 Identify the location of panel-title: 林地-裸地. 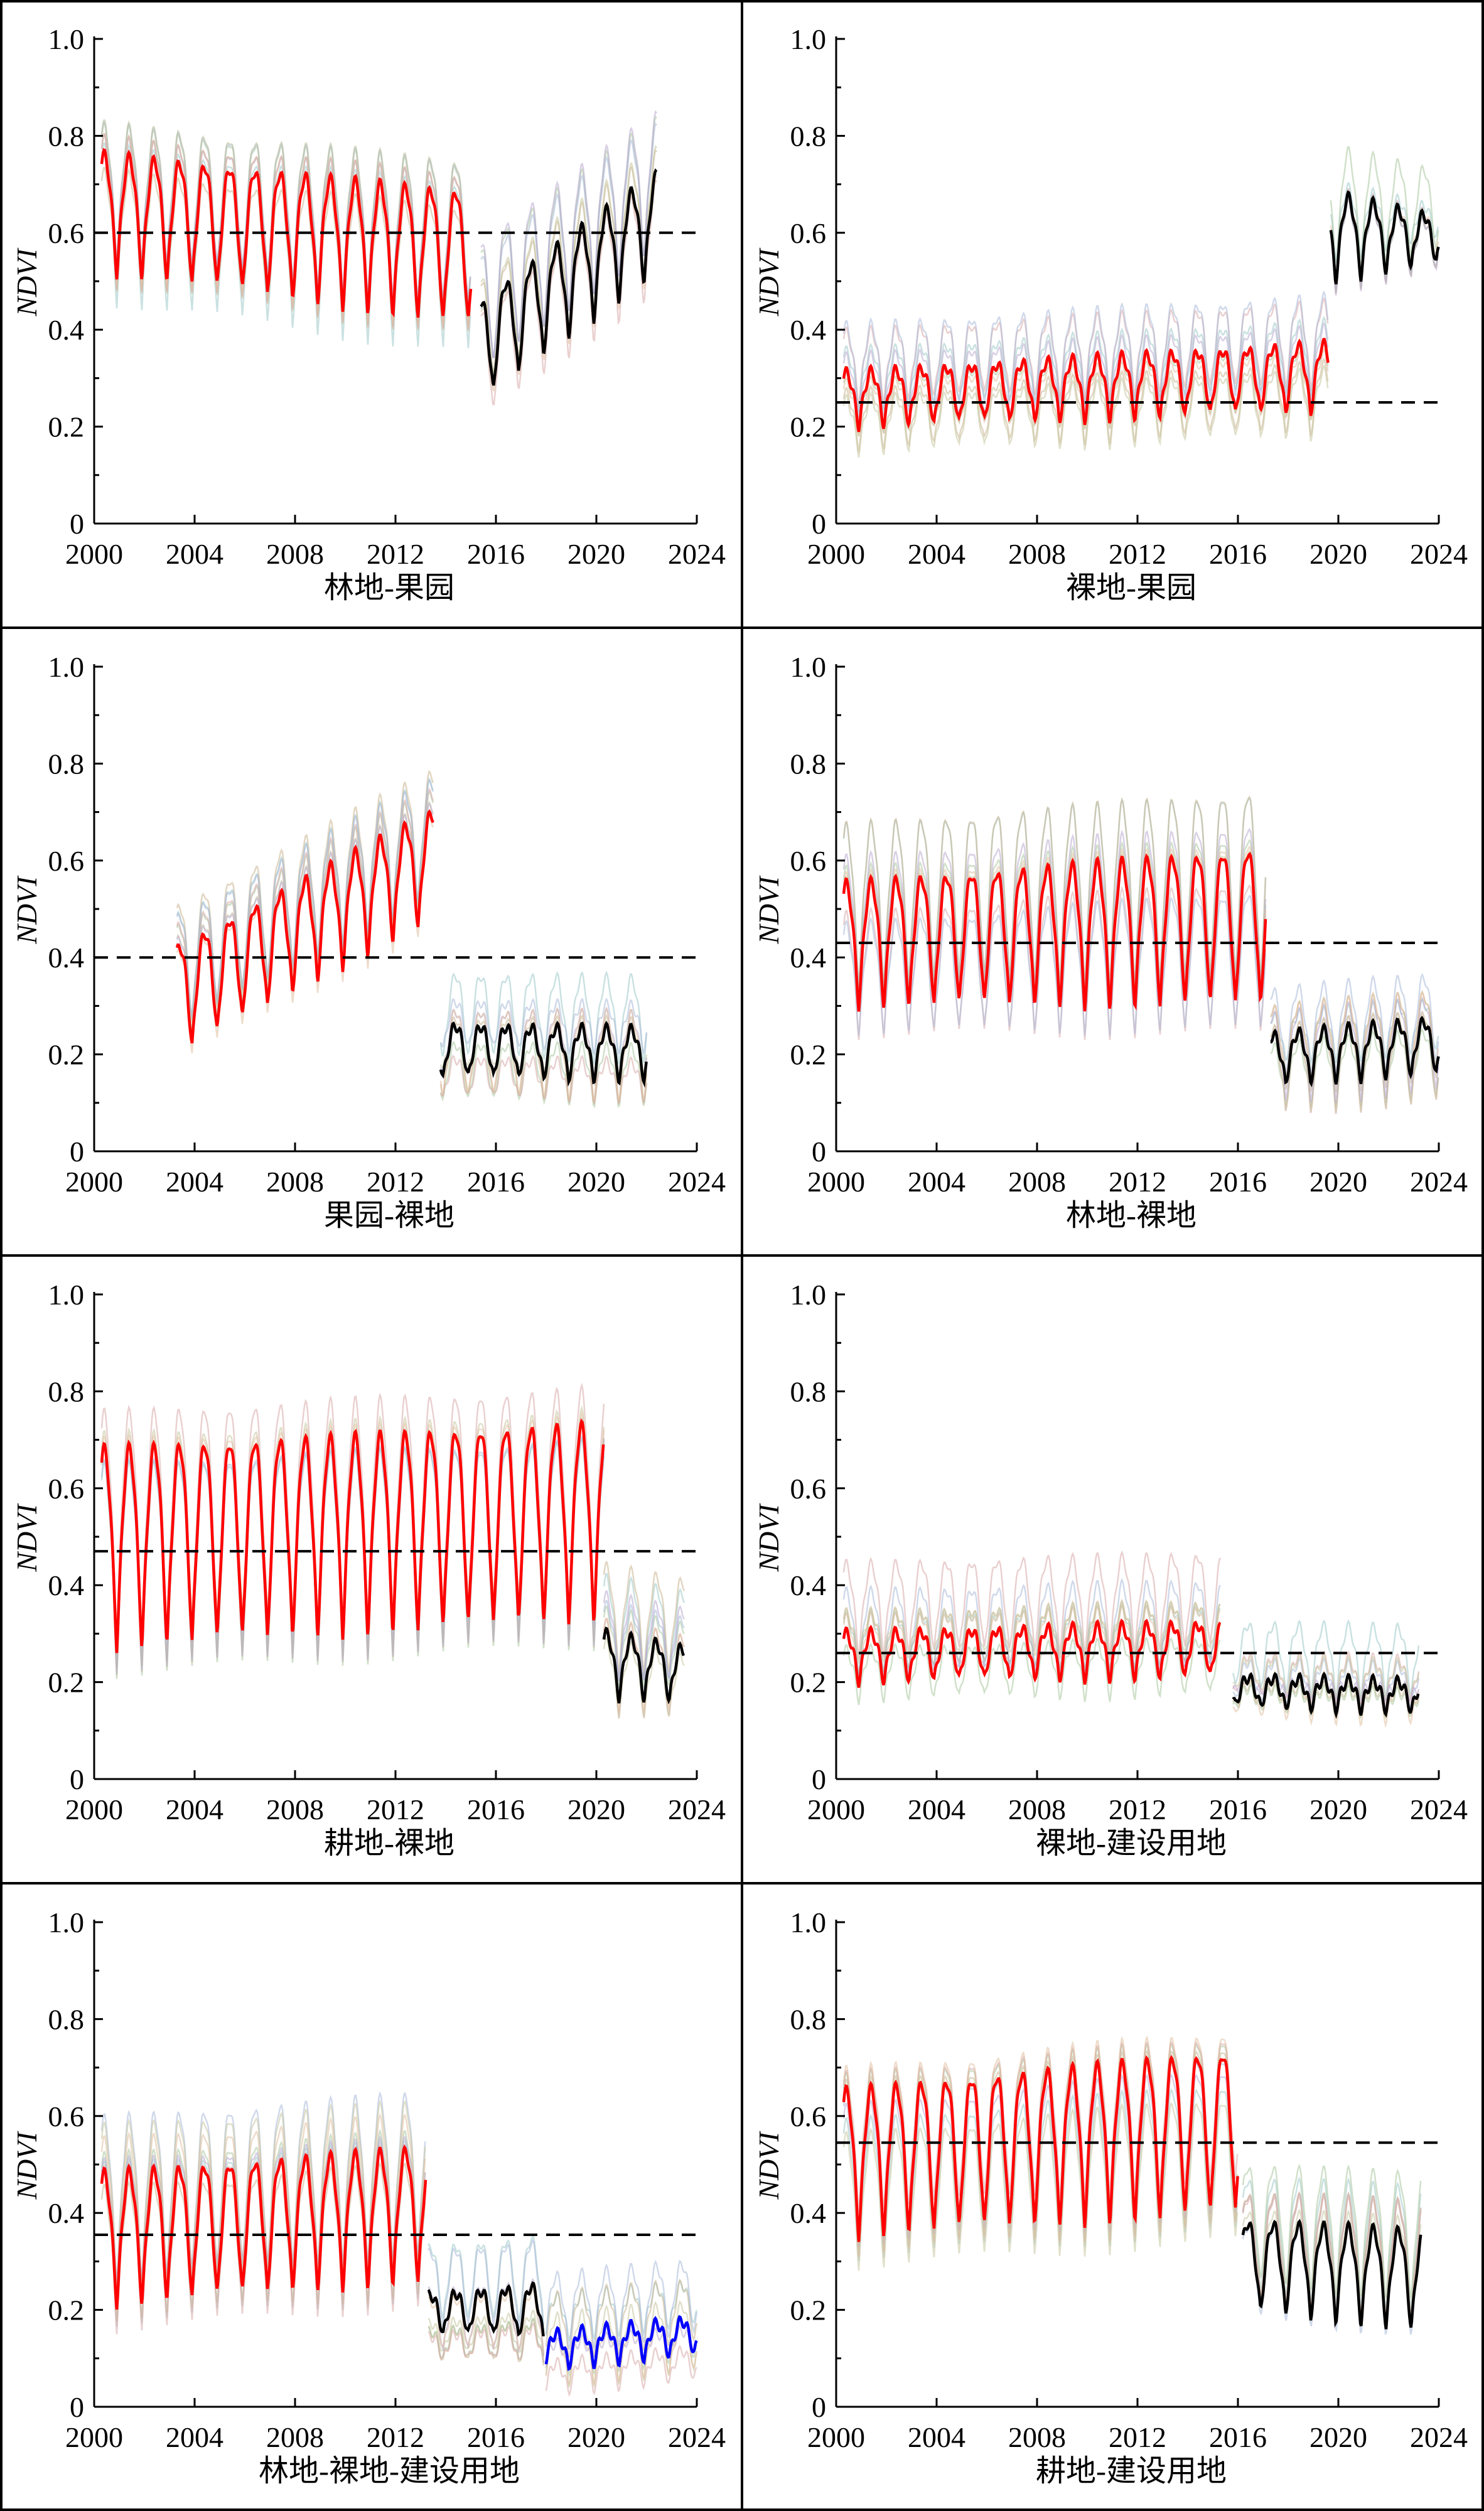
(1131, 1215).